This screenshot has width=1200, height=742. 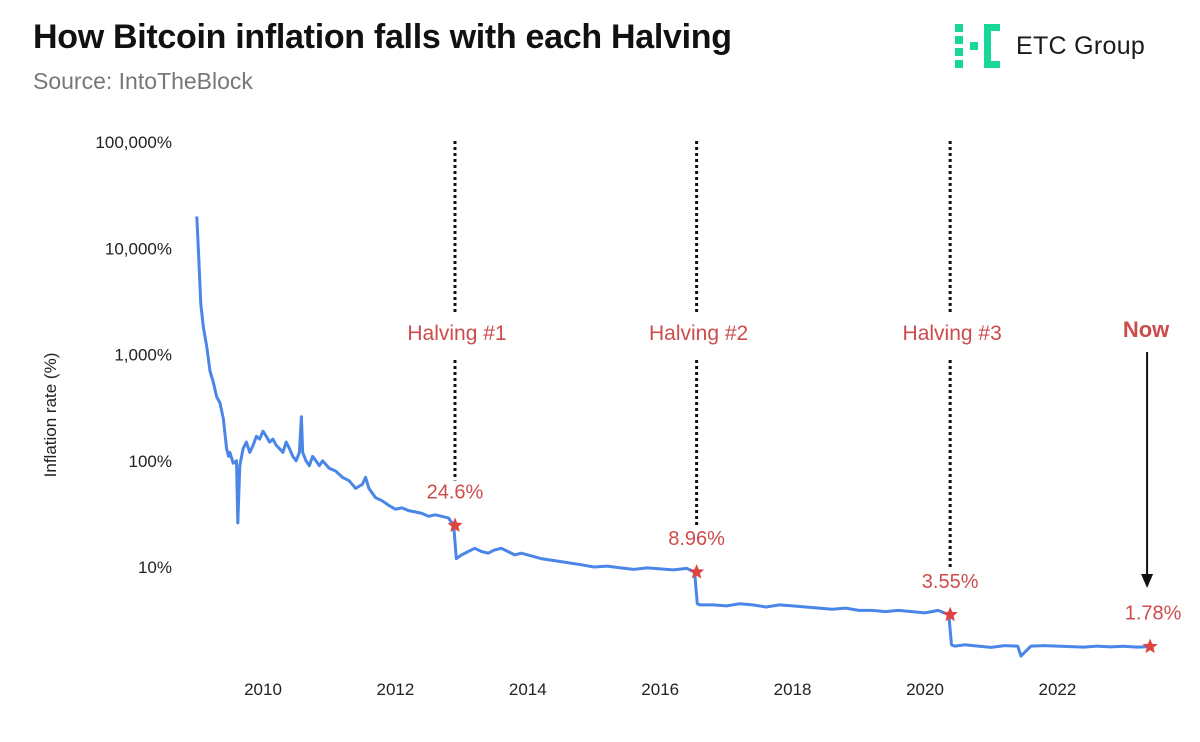 I want to click on halving-value-label: 24.6%, so click(x=455, y=492).